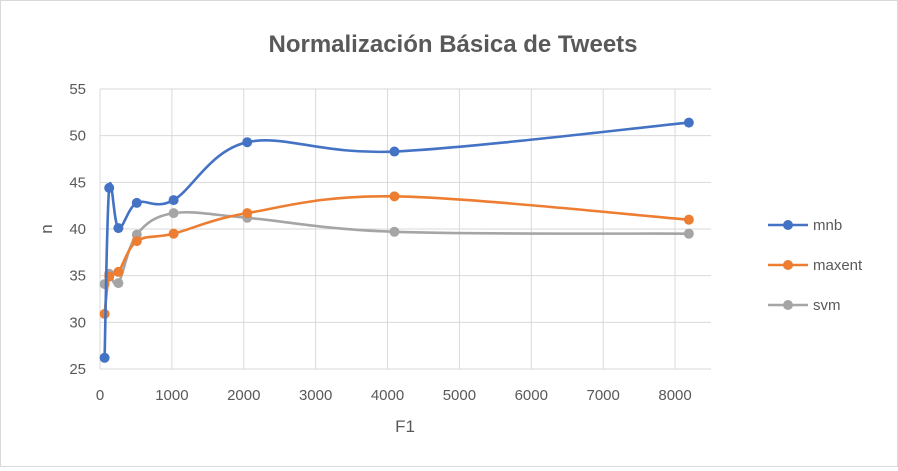 The height and width of the screenshot is (471, 898). Describe the element at coordinates (243, 395) in the screenshot. I see `x-tick-label: 2000` at that location.